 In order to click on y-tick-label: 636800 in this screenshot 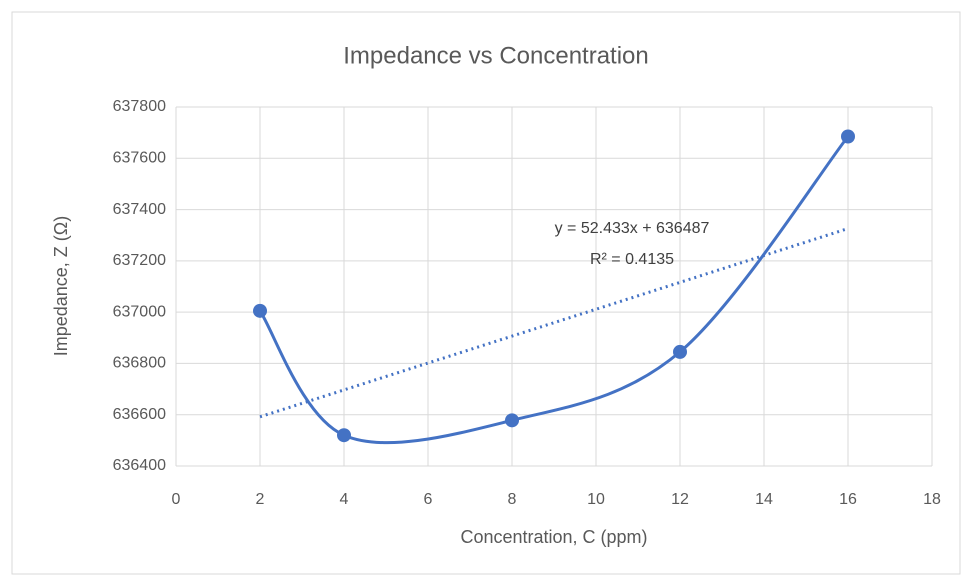, I will do `click(139, 363)`.